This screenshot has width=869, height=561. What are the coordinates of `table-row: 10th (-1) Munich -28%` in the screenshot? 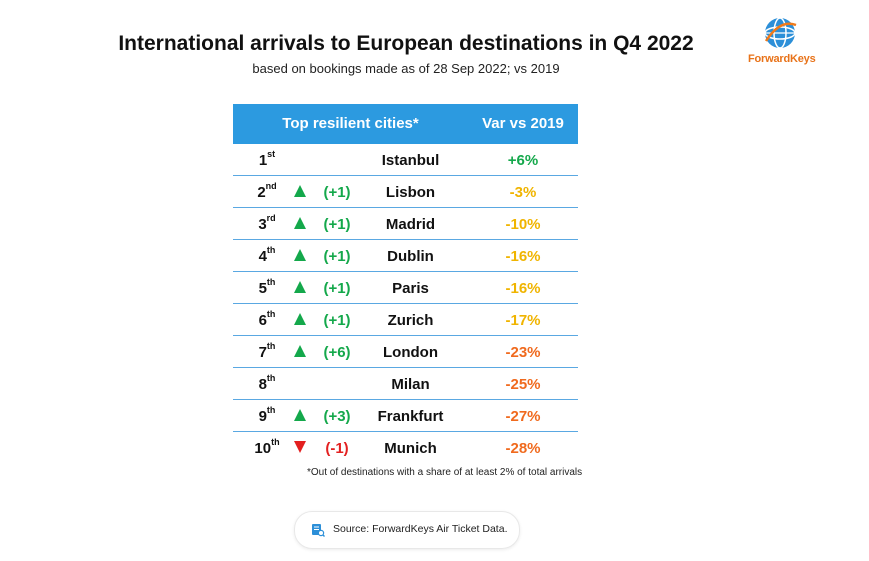 It's located at (405, 447).